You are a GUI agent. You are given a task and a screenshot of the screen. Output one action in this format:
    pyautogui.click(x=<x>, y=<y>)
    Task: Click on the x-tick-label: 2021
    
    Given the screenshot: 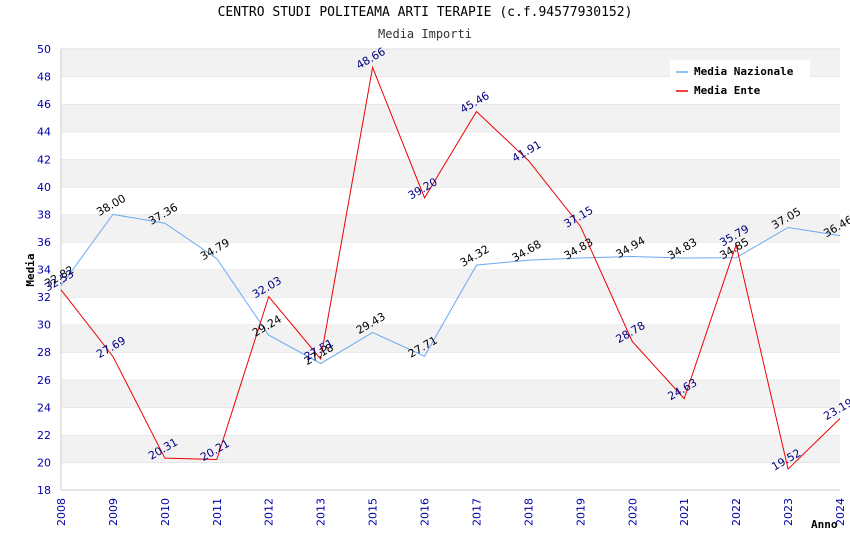 What is the action you would take?
    pyautogui.click(x=684, y=512)
    